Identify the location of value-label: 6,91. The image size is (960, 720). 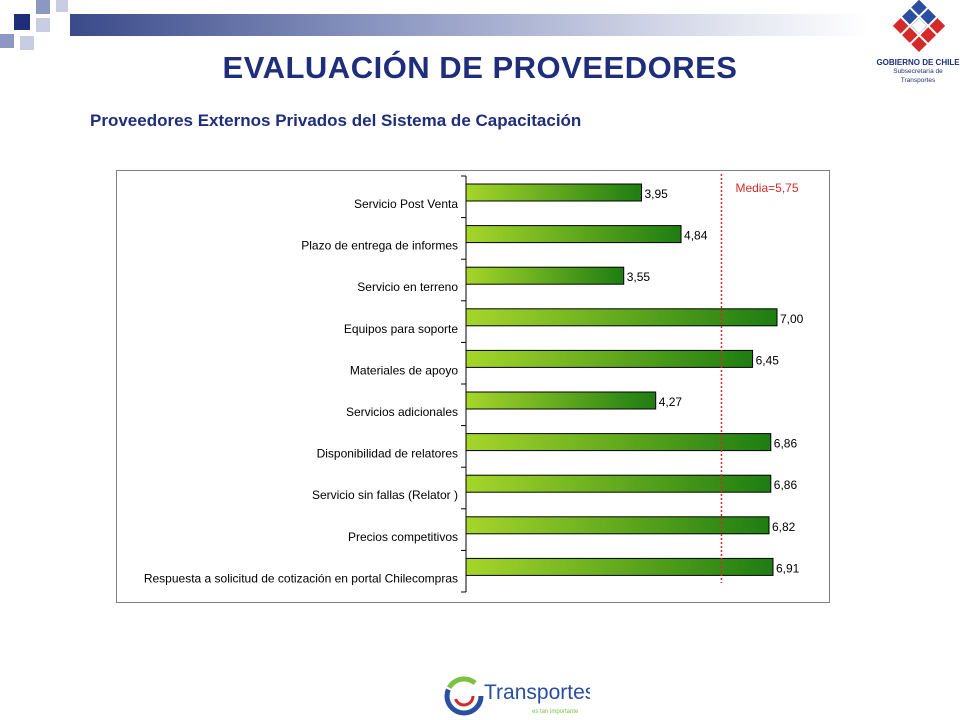
(788, 568).